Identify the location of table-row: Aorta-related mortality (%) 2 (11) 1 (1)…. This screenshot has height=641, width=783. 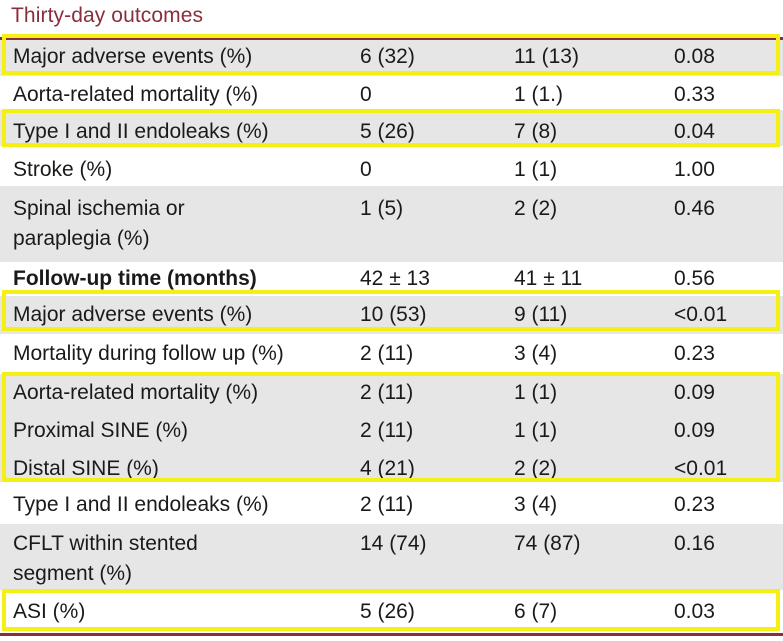
(391, 393).